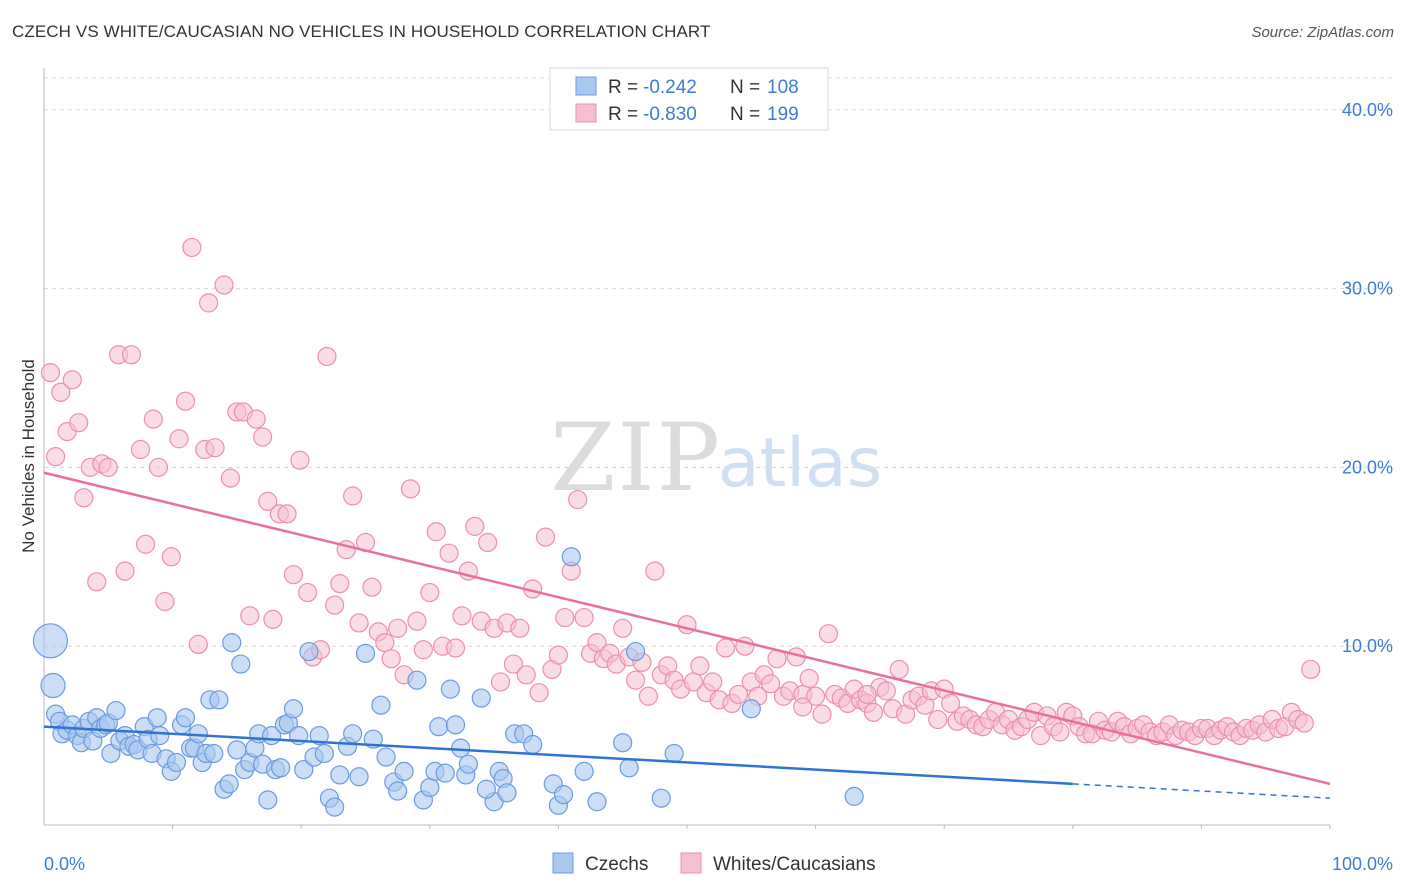 This screenshot has width=1406, height=892. What do you see at coordinates (586, 86) in the screenshot?
I see `legend-swatch-czechs` at bounding box center [586, 86].